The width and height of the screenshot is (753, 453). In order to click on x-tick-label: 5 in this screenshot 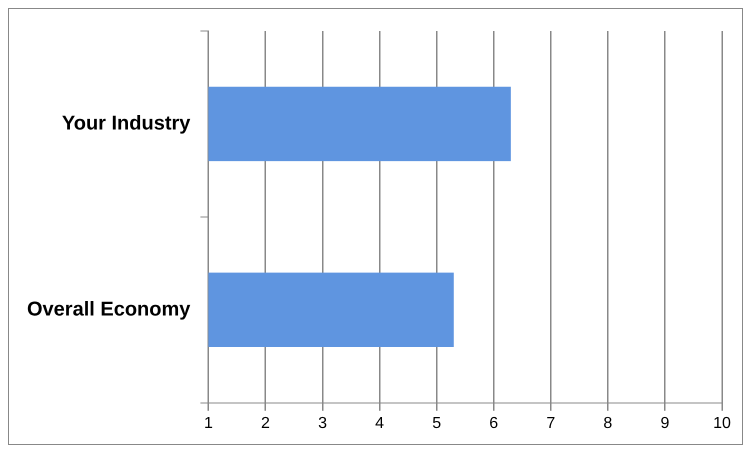, I will do `click(437, 423)`.